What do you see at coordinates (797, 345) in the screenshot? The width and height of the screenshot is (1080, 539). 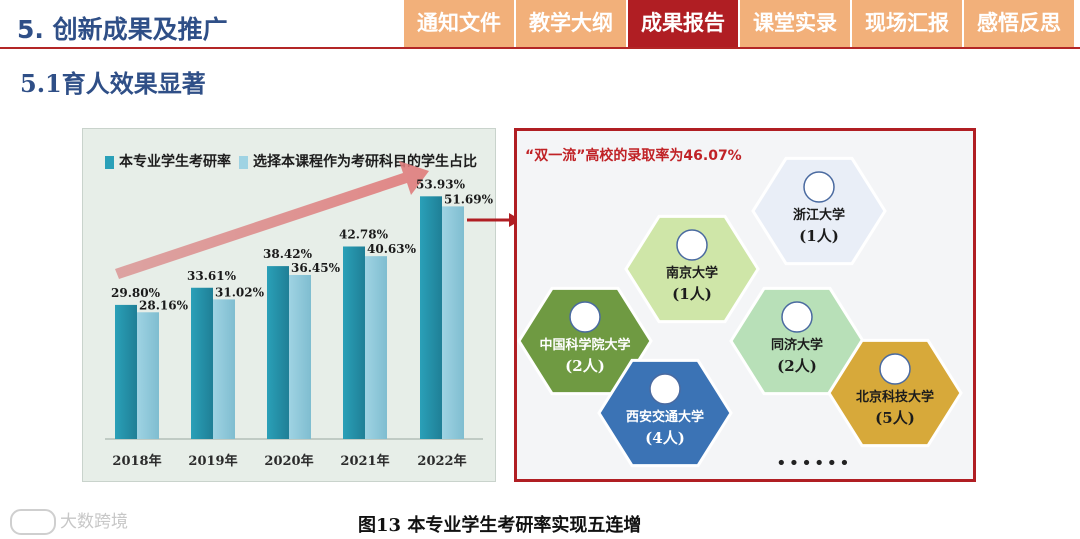 I see `university-name-4: 同济大学` at bounding box center [797, 345].